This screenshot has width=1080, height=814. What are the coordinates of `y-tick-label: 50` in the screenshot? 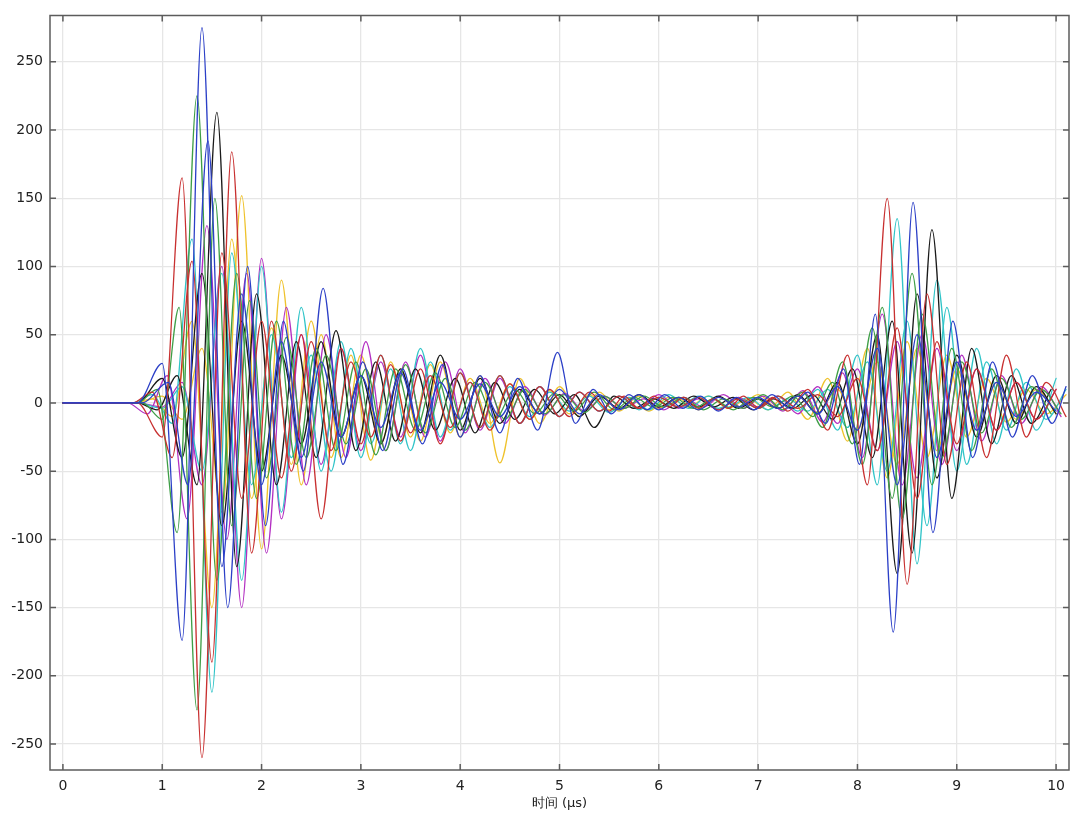 It's located at (34, 333).